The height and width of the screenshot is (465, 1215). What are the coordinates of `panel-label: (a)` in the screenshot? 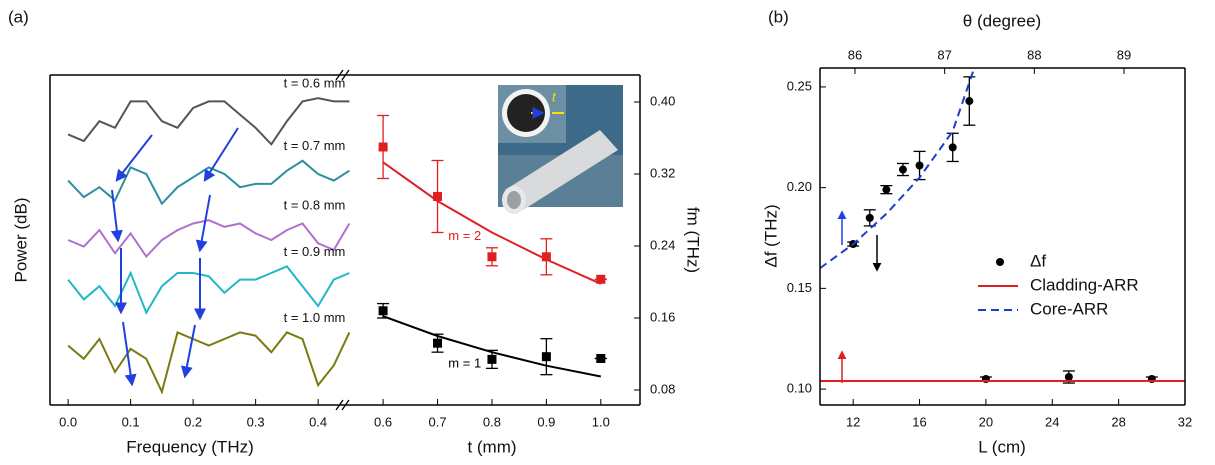 It's located at (18, 16).